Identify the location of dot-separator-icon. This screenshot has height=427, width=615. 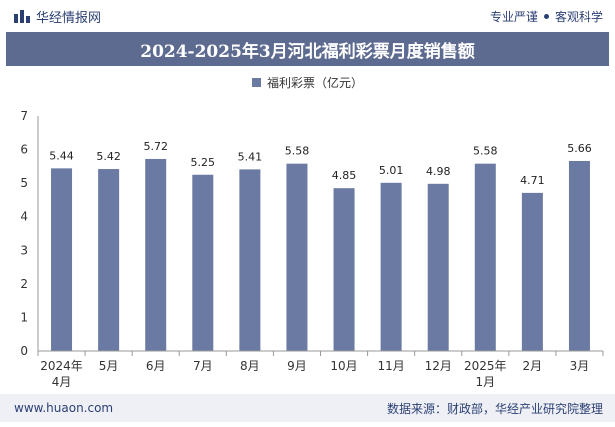
(546, 16).